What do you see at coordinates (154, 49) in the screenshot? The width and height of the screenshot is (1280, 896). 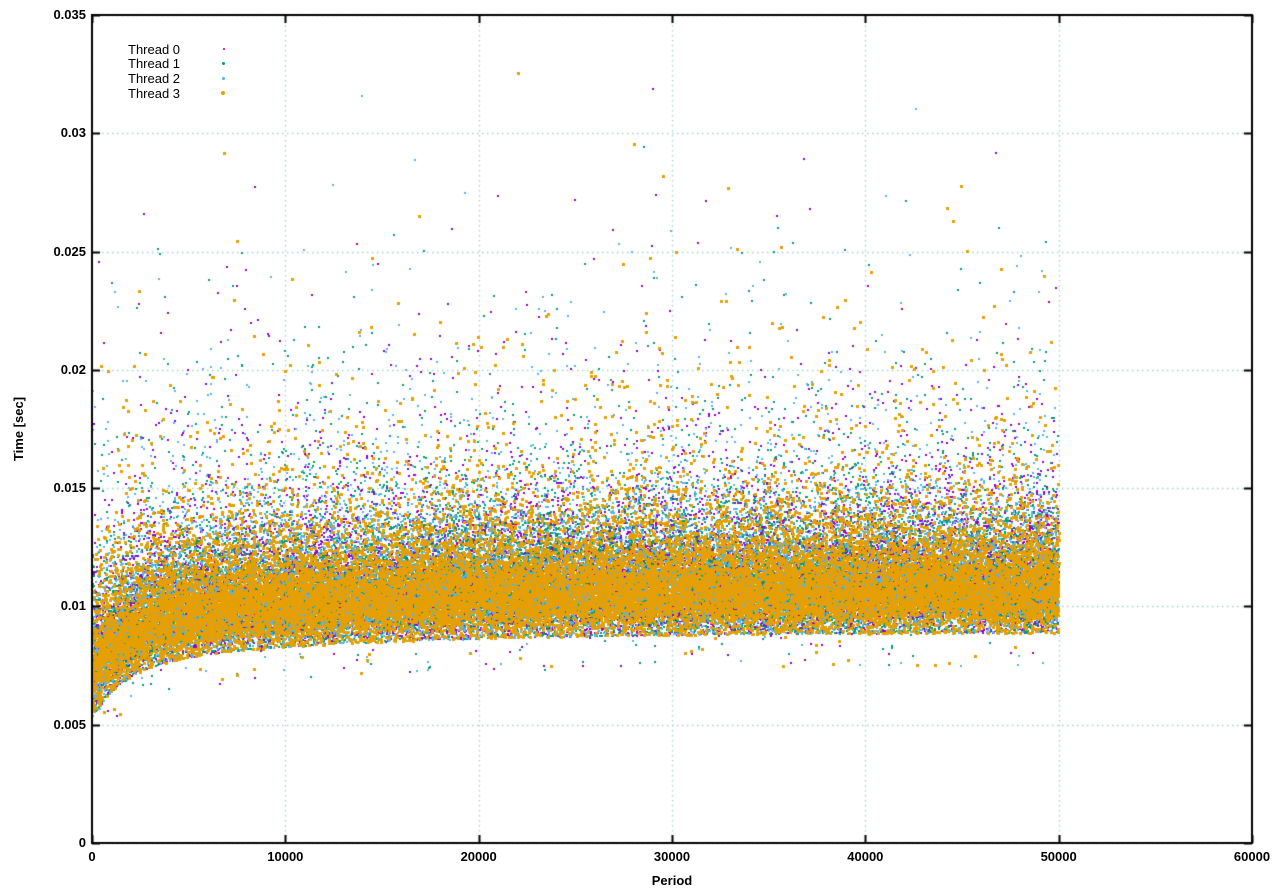 I see `legend-label: Thread 0` at bounding box center [154, 49].